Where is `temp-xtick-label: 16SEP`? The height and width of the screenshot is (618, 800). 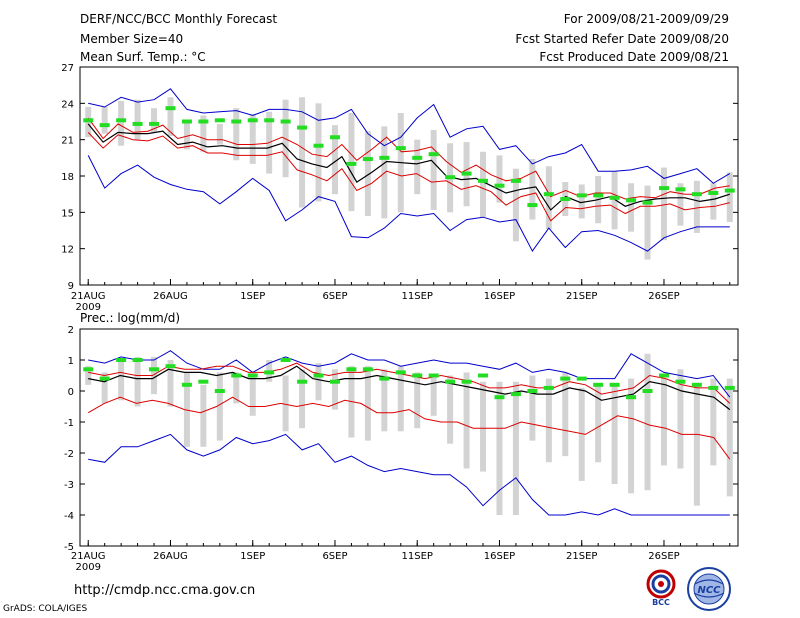
temp-xtick-label: 16SEP is located at coordinates (499, 296).